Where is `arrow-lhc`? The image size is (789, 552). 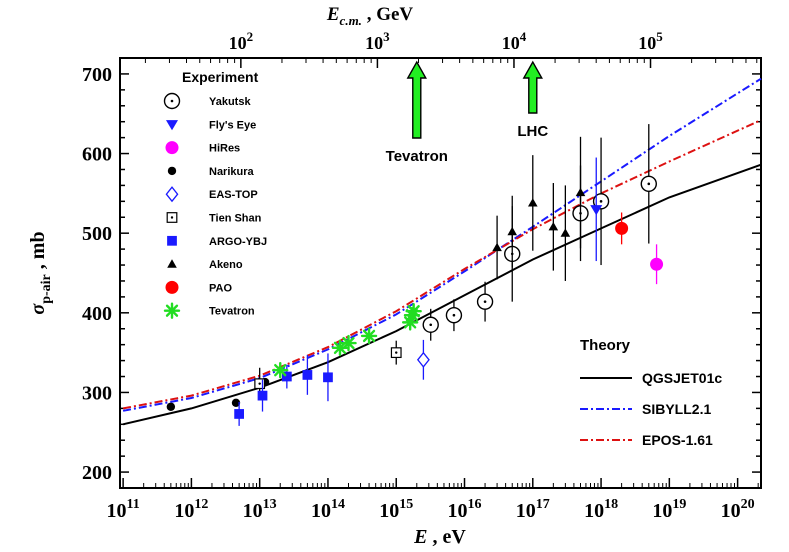
arrow-lhc is located at coordinates (532, 87).